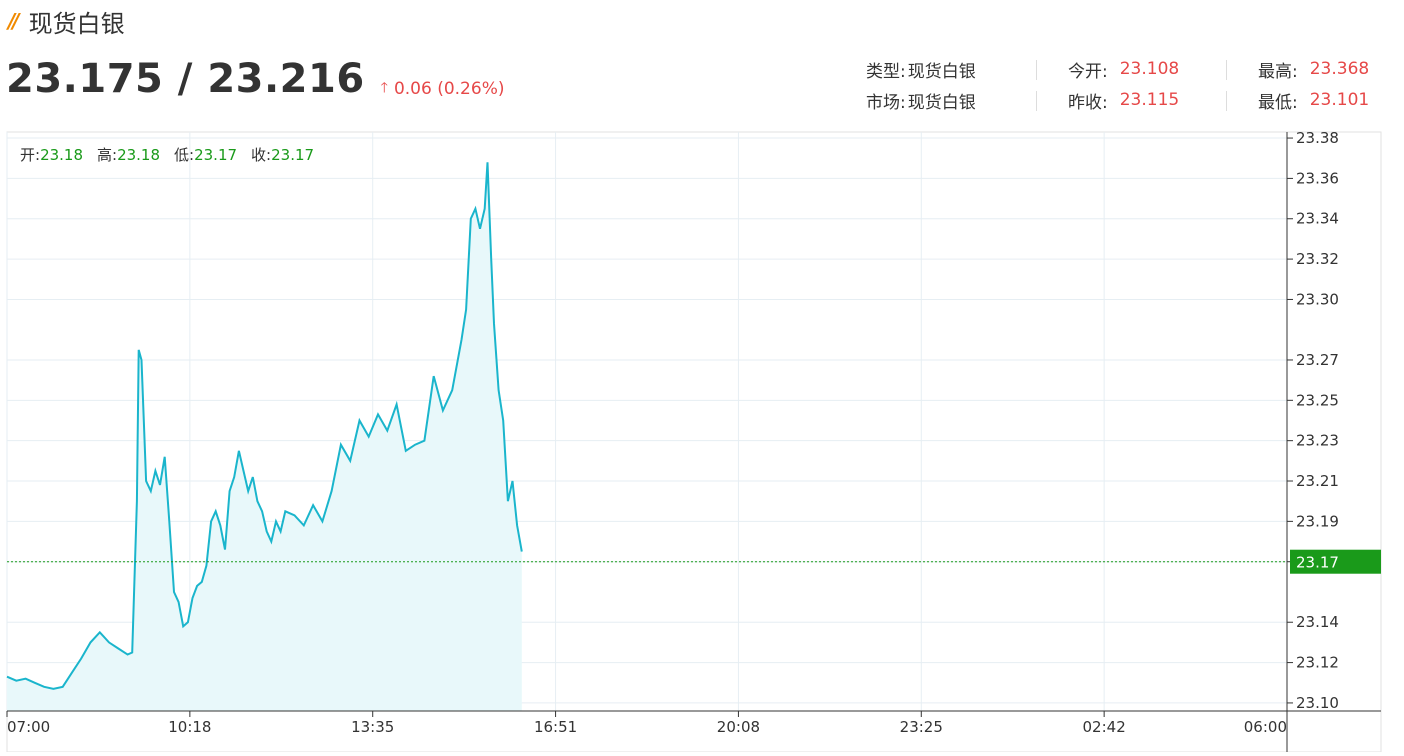  I want to click on info-low-value: 23.101, so click(1339, 100).